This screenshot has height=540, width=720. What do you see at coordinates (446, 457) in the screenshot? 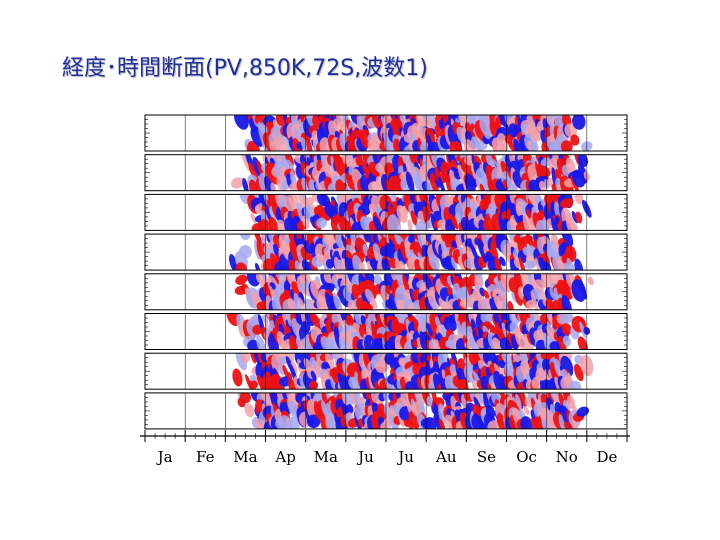
I see `x-tick-label: Au` at bounding box center [446, 457].